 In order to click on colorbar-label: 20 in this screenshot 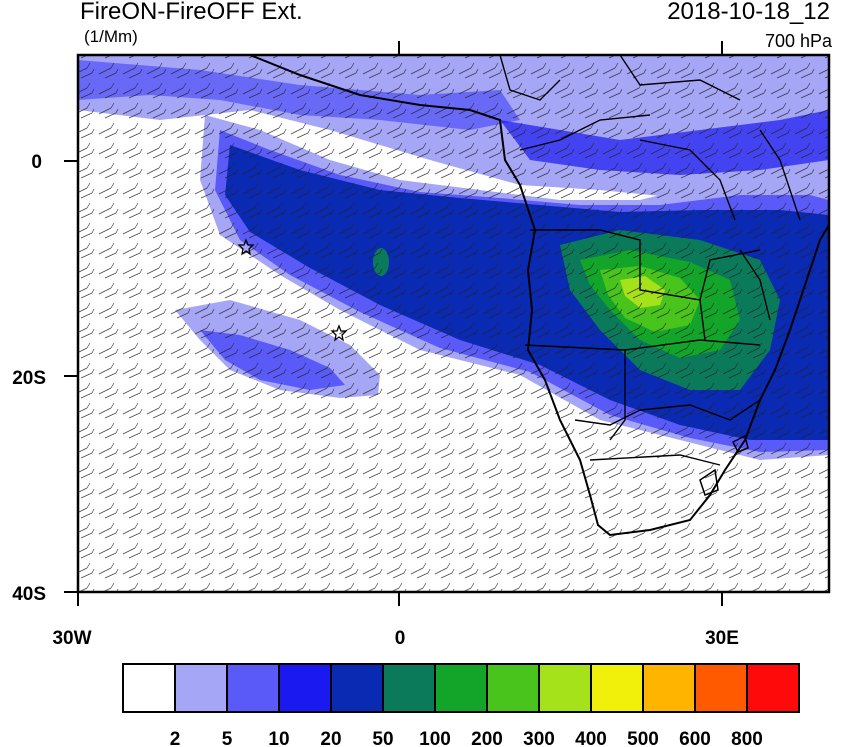, I will do `click(330, 738)`.